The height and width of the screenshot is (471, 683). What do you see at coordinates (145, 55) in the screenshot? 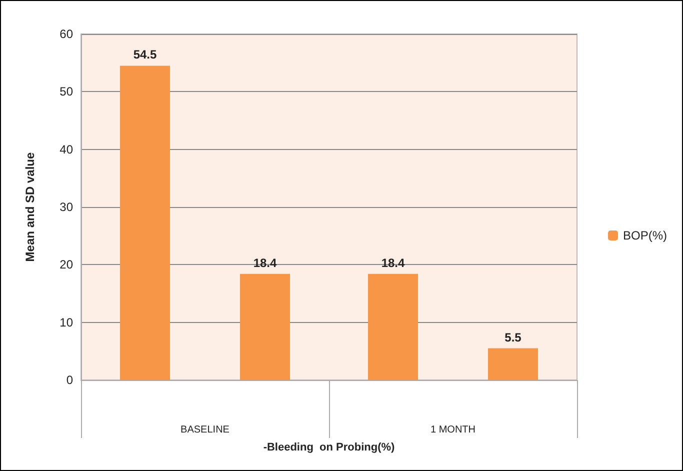
I see `data-label: 54.5` at bounding box center [145, 55].